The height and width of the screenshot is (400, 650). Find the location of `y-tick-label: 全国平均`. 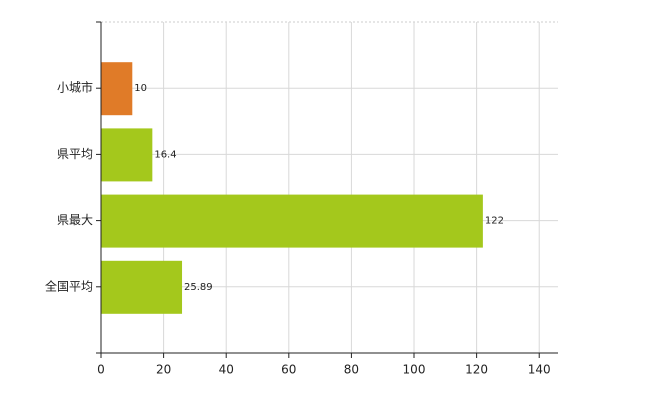

y-tick-label: 全国平均 is located at coordinates (69, 285).